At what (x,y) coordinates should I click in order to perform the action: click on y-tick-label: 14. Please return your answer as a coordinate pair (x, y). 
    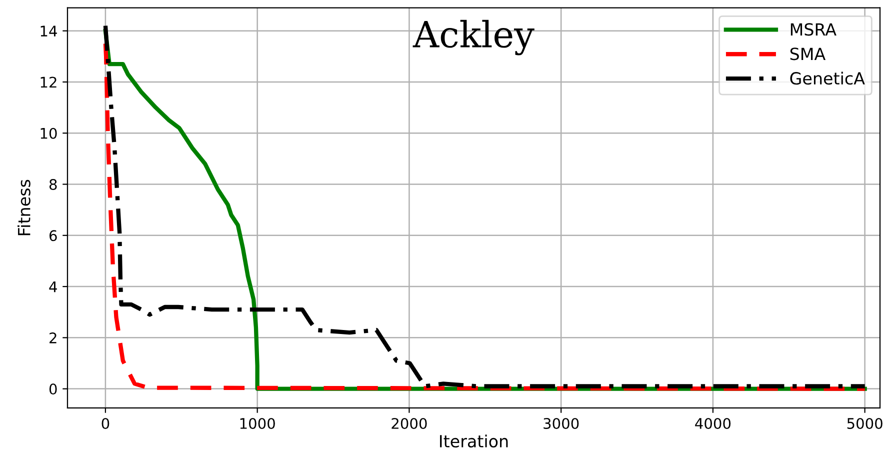
    Looking at the image, I should click on (48, 31).